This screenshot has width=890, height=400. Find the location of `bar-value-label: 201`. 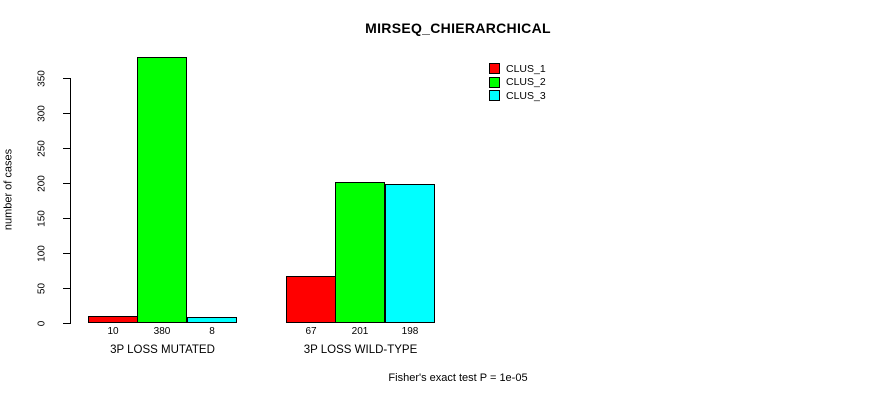

bar-value-label: 201 is located at coordinates (360, 331).